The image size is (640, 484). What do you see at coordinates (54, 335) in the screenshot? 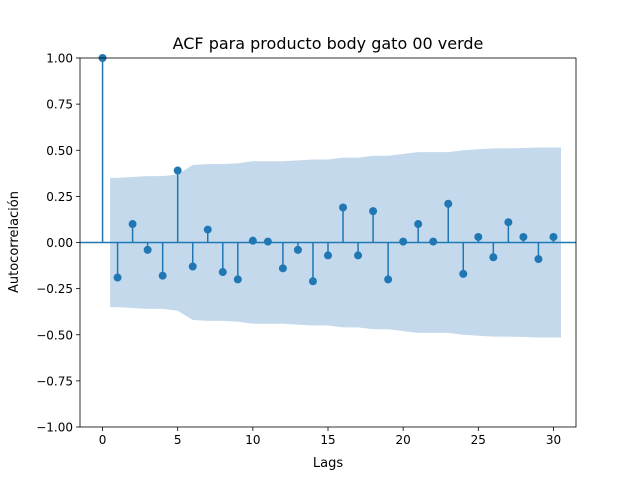
I see `y-tick-label: −0.50` at bounding box center [54, 335].